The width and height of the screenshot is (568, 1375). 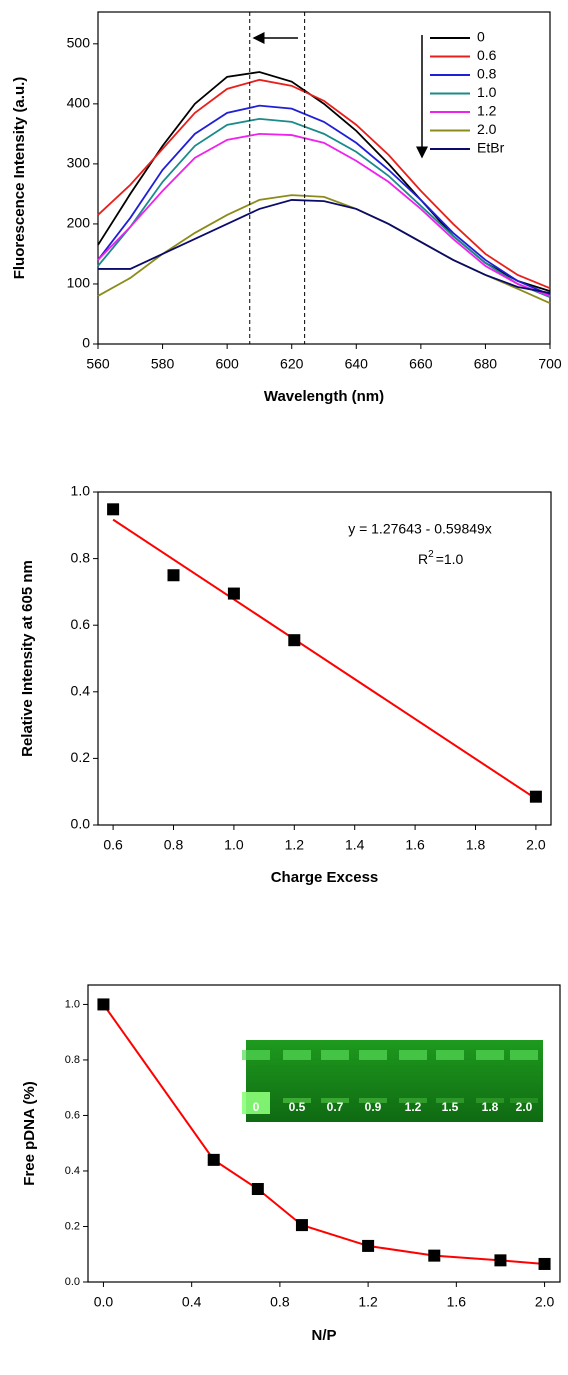 What do you see at coordinates (72, 1115) in the screenshot?
I see `y-tick-label: 0.6` at bounding box center [72, 1115].